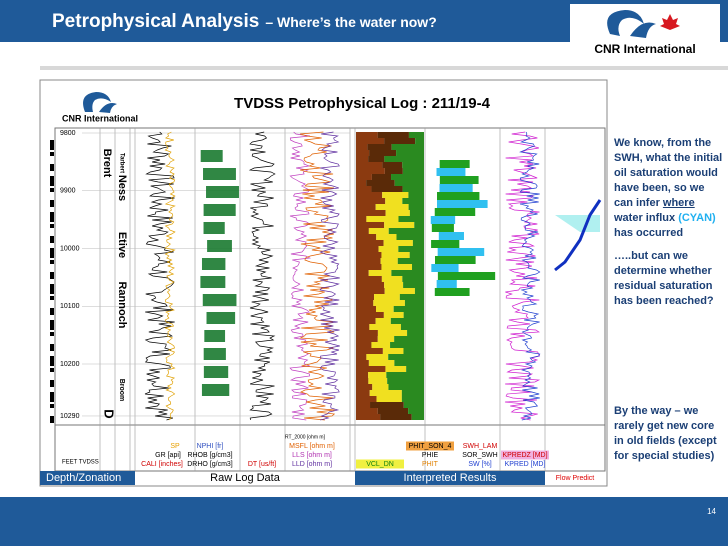 The width and height of the screenshot is (728, 546). I want to click on depth-label: 10100, so click(70, 306).